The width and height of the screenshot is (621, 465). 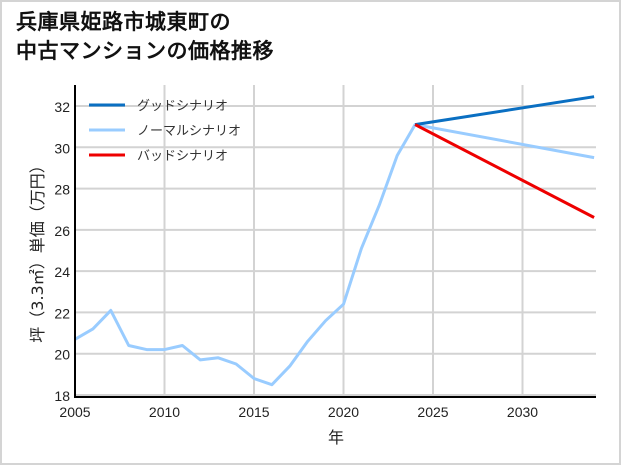 I want to click on y-tick-label: 30, so click(x=62, y=148).